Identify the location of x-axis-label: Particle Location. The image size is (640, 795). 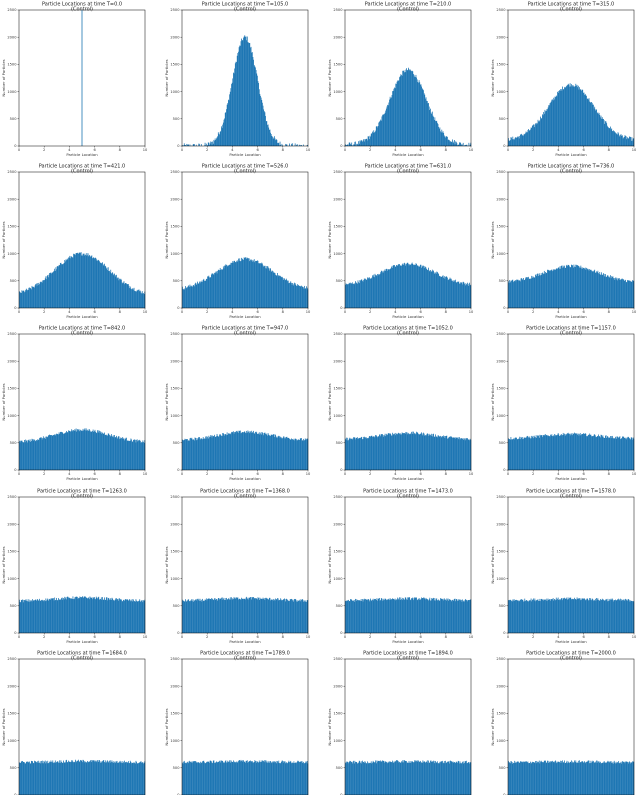
(245, 316).